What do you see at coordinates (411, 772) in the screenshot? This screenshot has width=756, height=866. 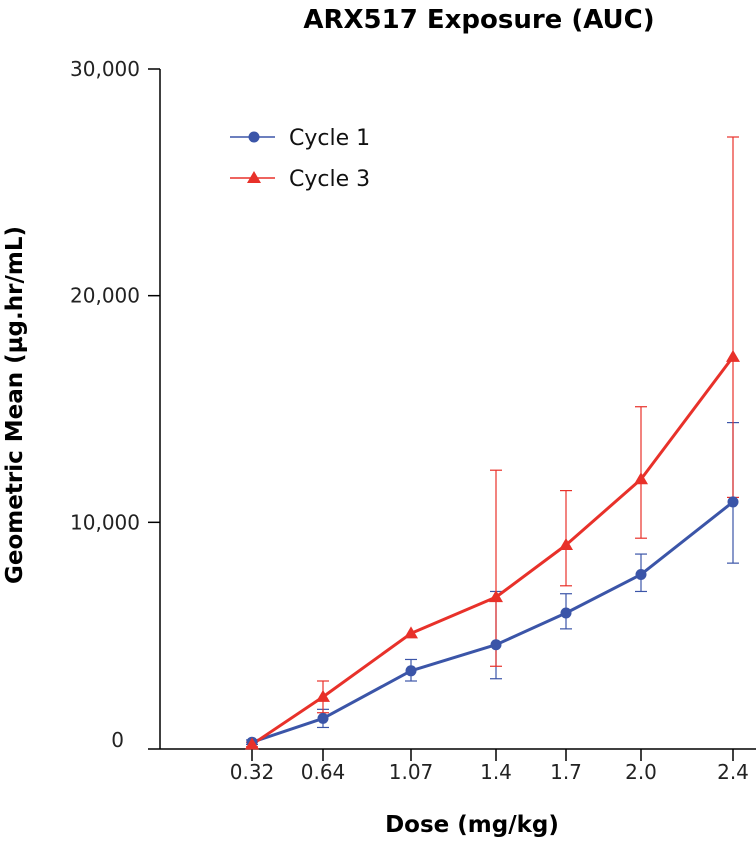 I see `x-tick-label: 1.07` at bounding box center [411, 772].